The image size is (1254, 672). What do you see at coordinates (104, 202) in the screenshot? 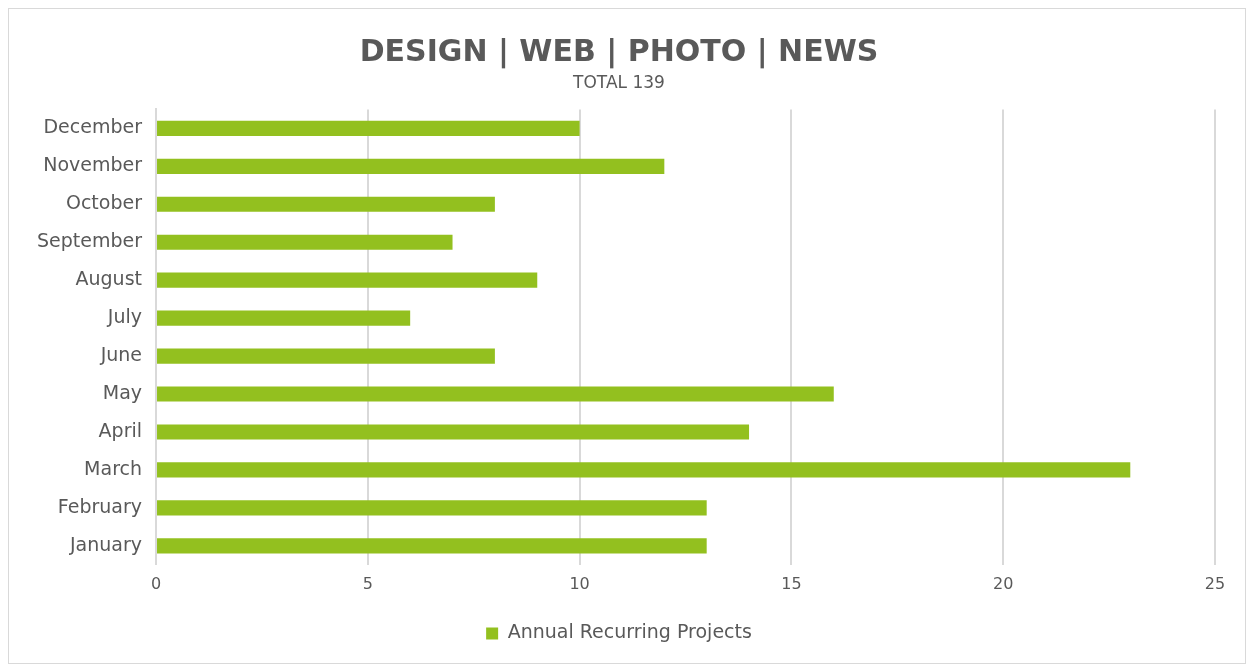
I see `y-tick-label: October` at bounding box center [104, 202].